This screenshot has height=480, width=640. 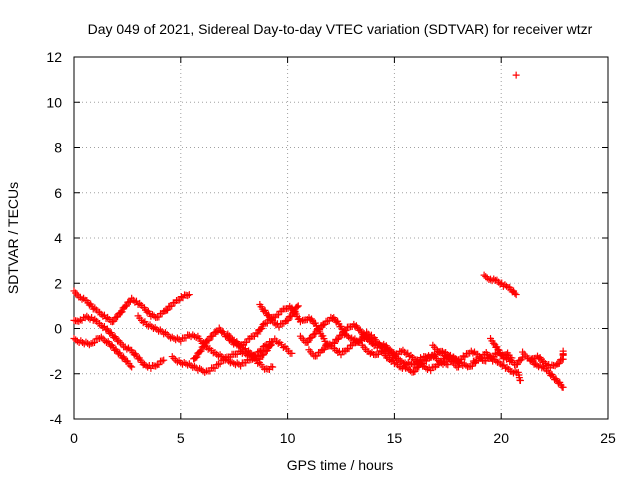 I want to click on x-tick-label: 15, so click(x=395, y=438).